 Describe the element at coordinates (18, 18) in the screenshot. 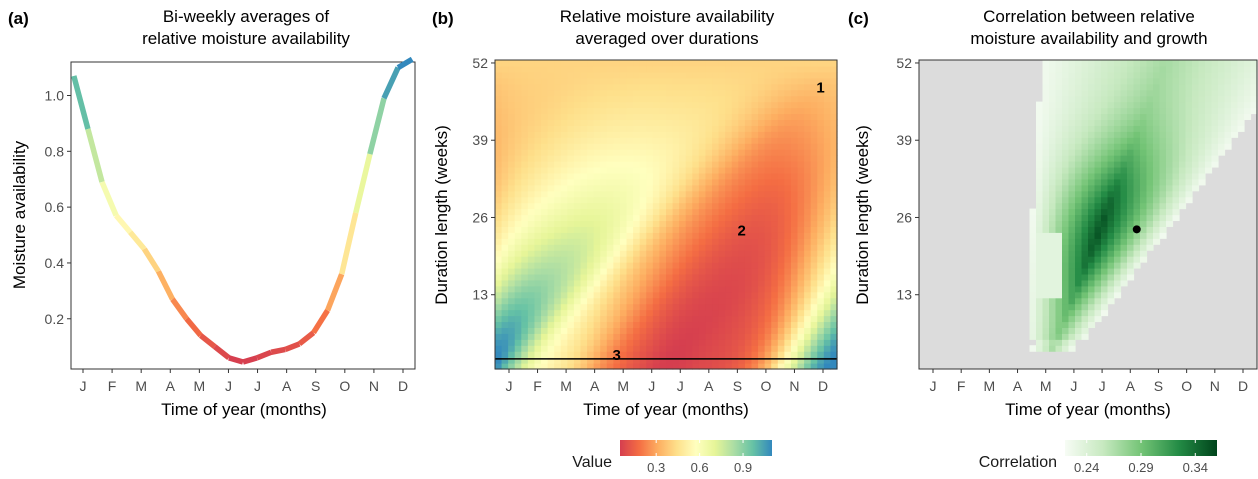

I see `panel-a-label: (a)` at that location.